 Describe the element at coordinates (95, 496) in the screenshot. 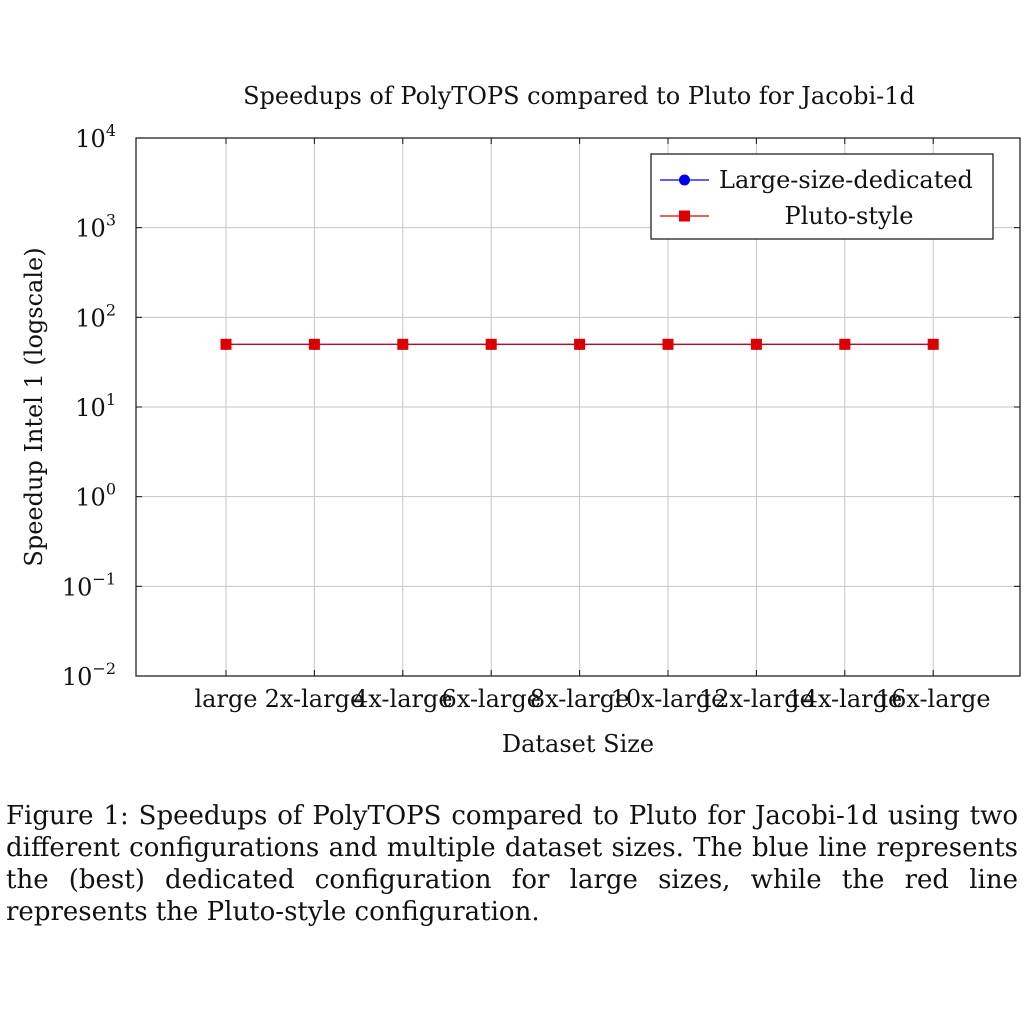

I see `y-tick-label: 10⁰` at that location.